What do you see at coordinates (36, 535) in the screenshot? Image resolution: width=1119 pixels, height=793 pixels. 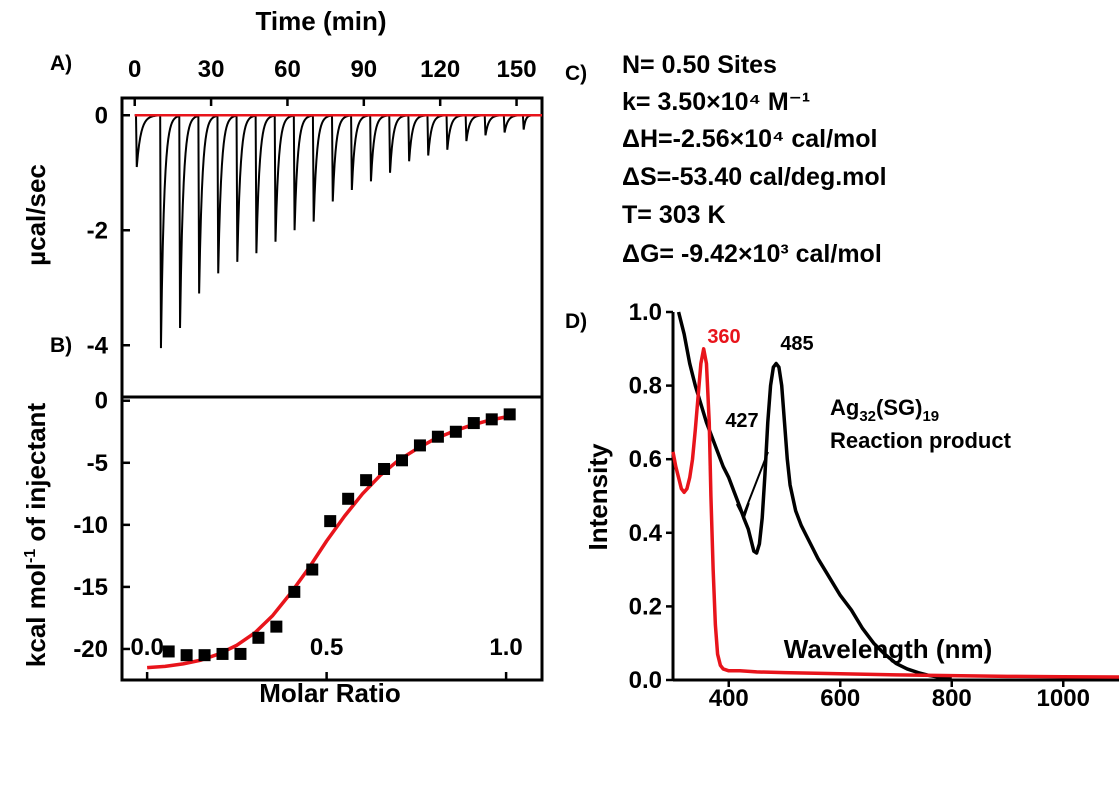 I see `b-ylabel: kcal mol-1 of injectant` at bounding box center [36, 535].